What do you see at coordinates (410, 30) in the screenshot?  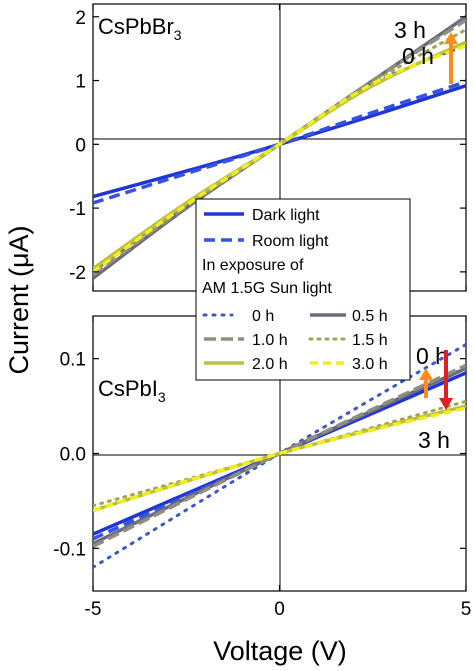 I see `annotation-top-3h: 3 h` at bounding box center [410, 30].